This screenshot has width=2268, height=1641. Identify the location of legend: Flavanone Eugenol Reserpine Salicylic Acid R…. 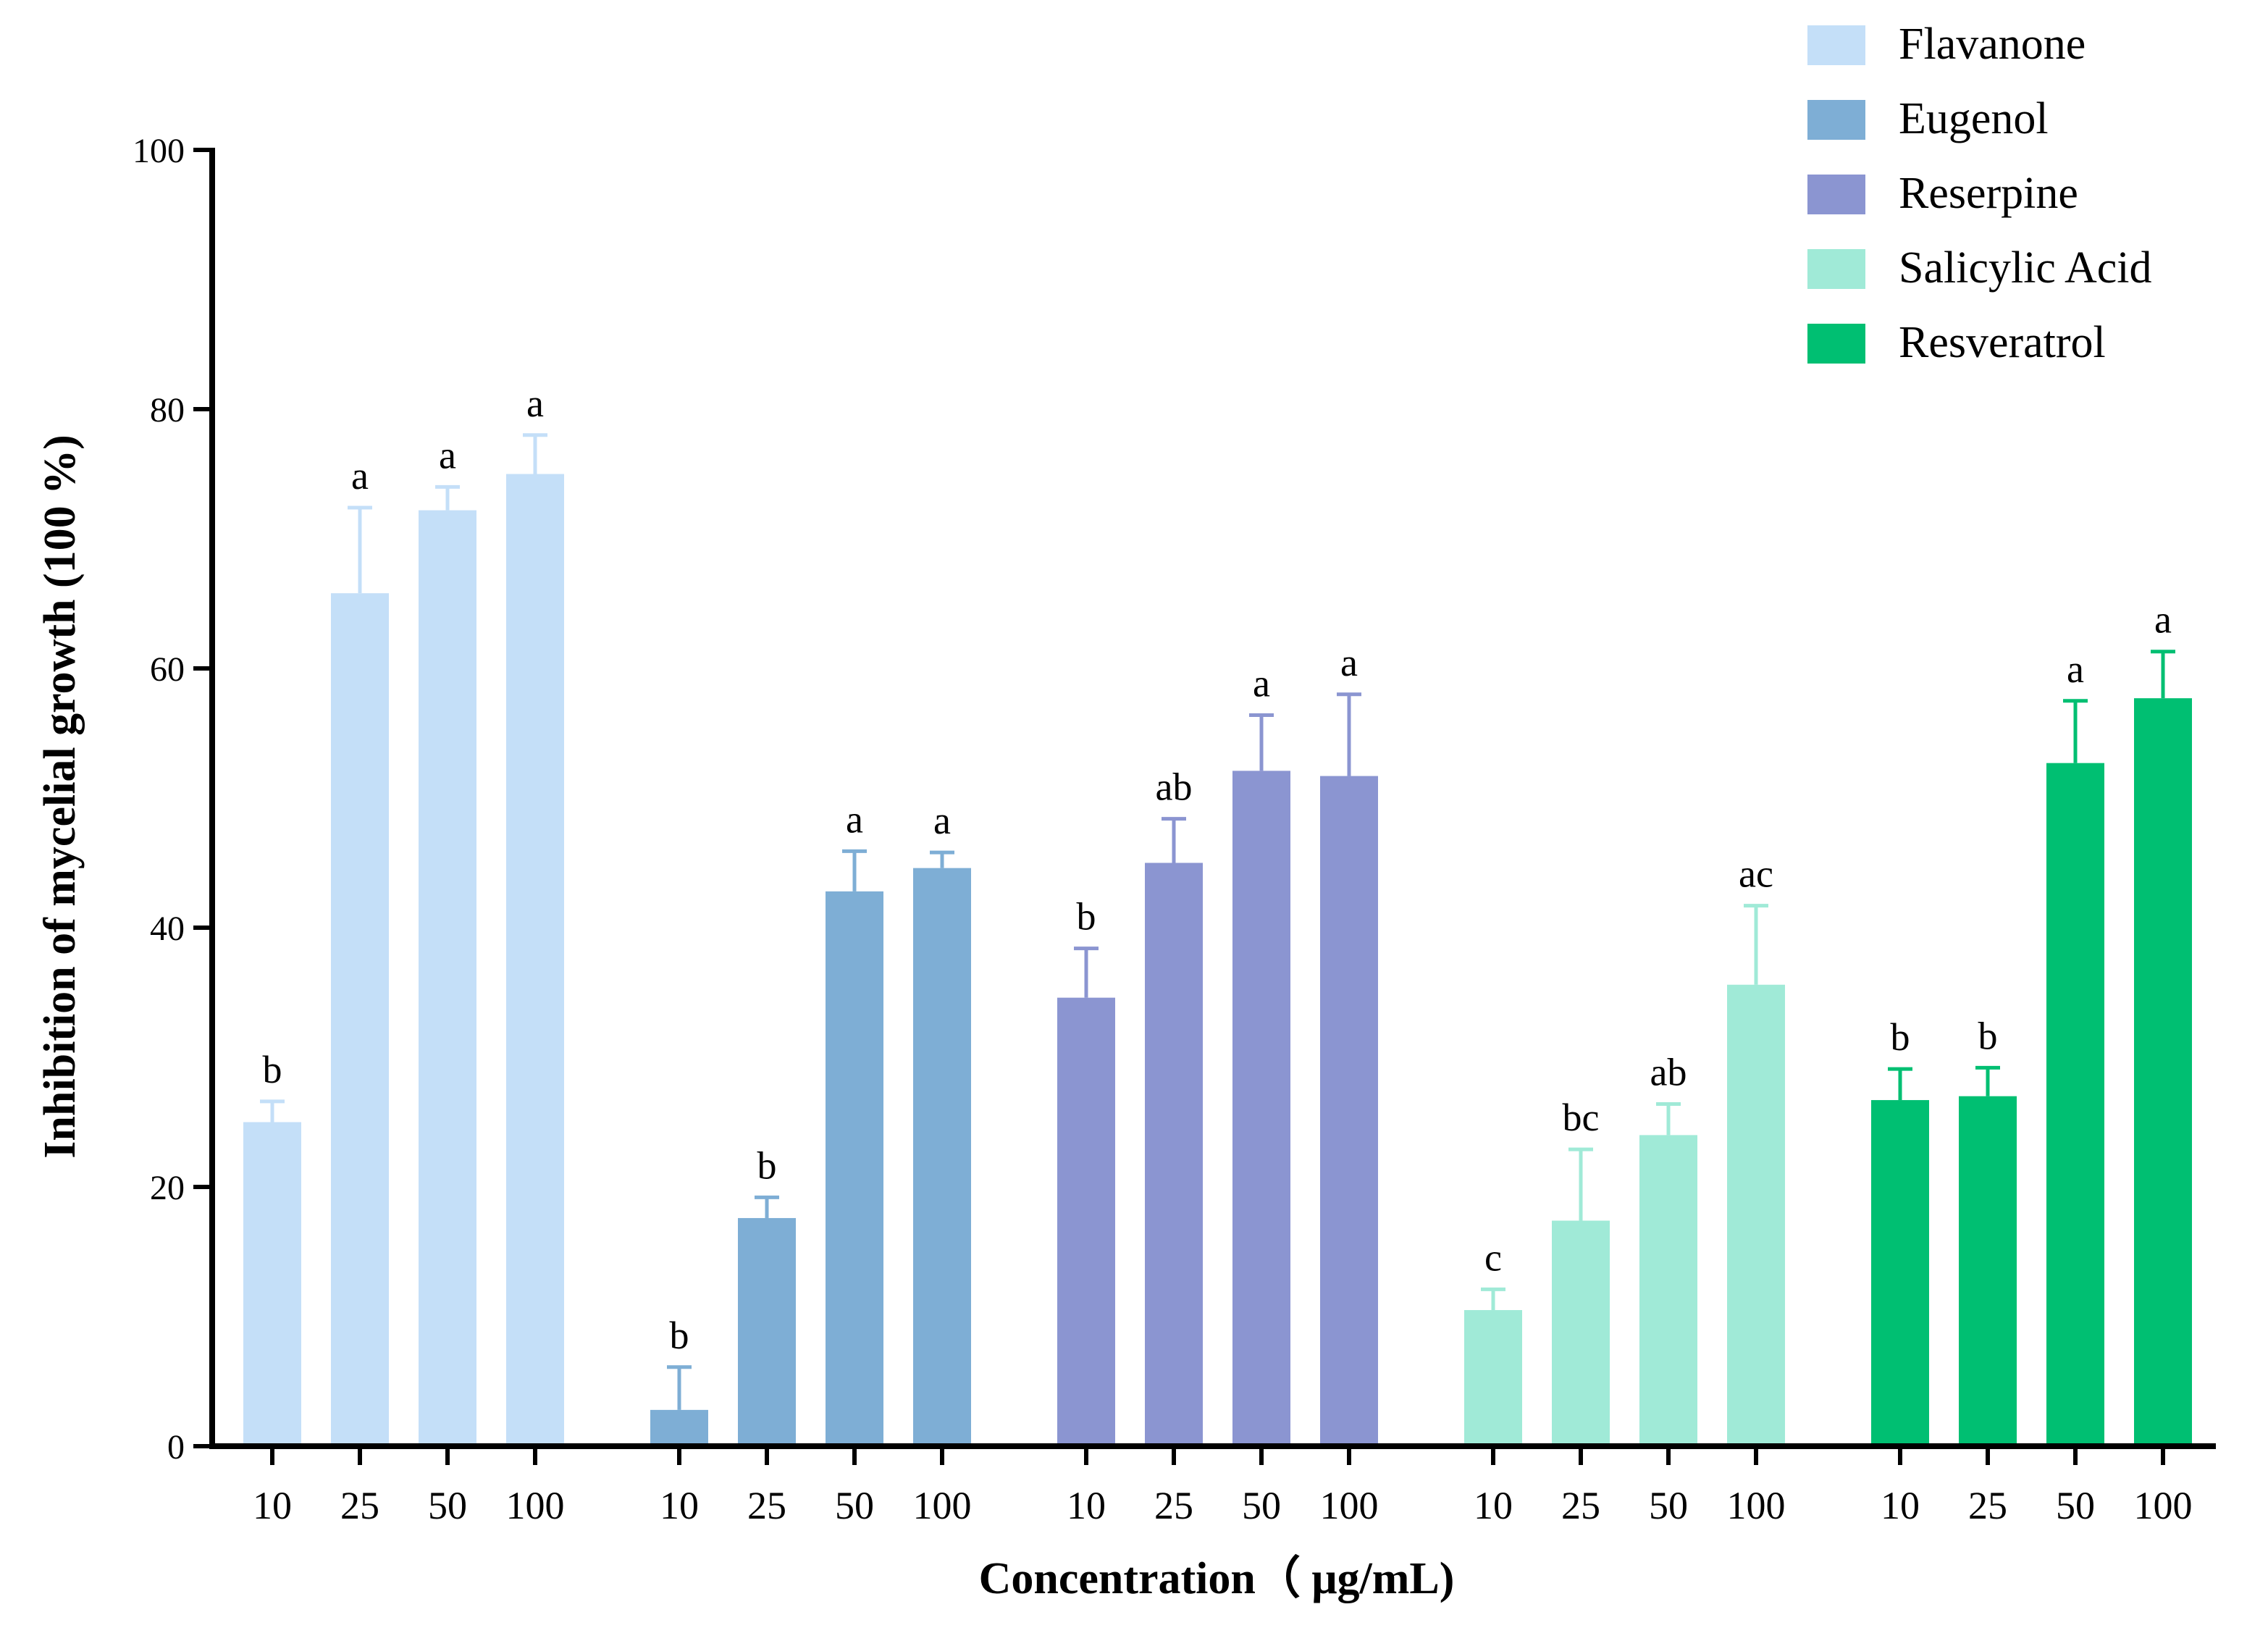
(1979, 193).